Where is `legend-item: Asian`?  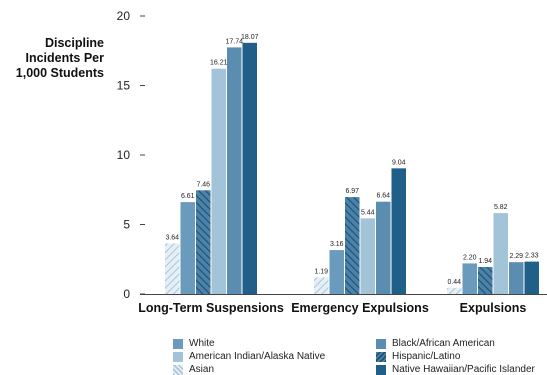
legend-item: Asian is located at coordinates (193, 369).